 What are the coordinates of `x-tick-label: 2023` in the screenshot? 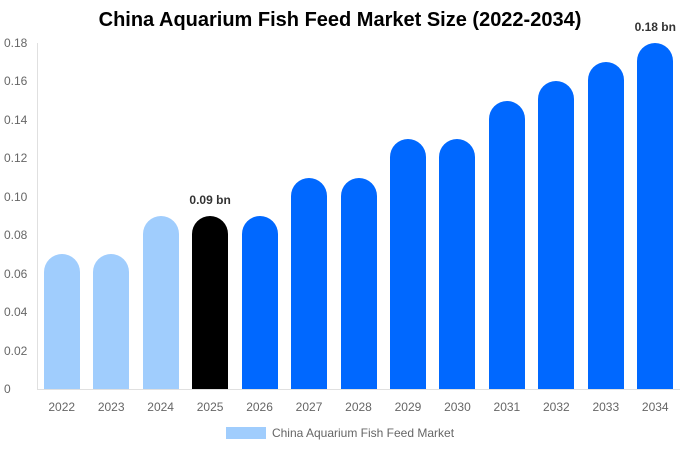 It's located at (111, 407).